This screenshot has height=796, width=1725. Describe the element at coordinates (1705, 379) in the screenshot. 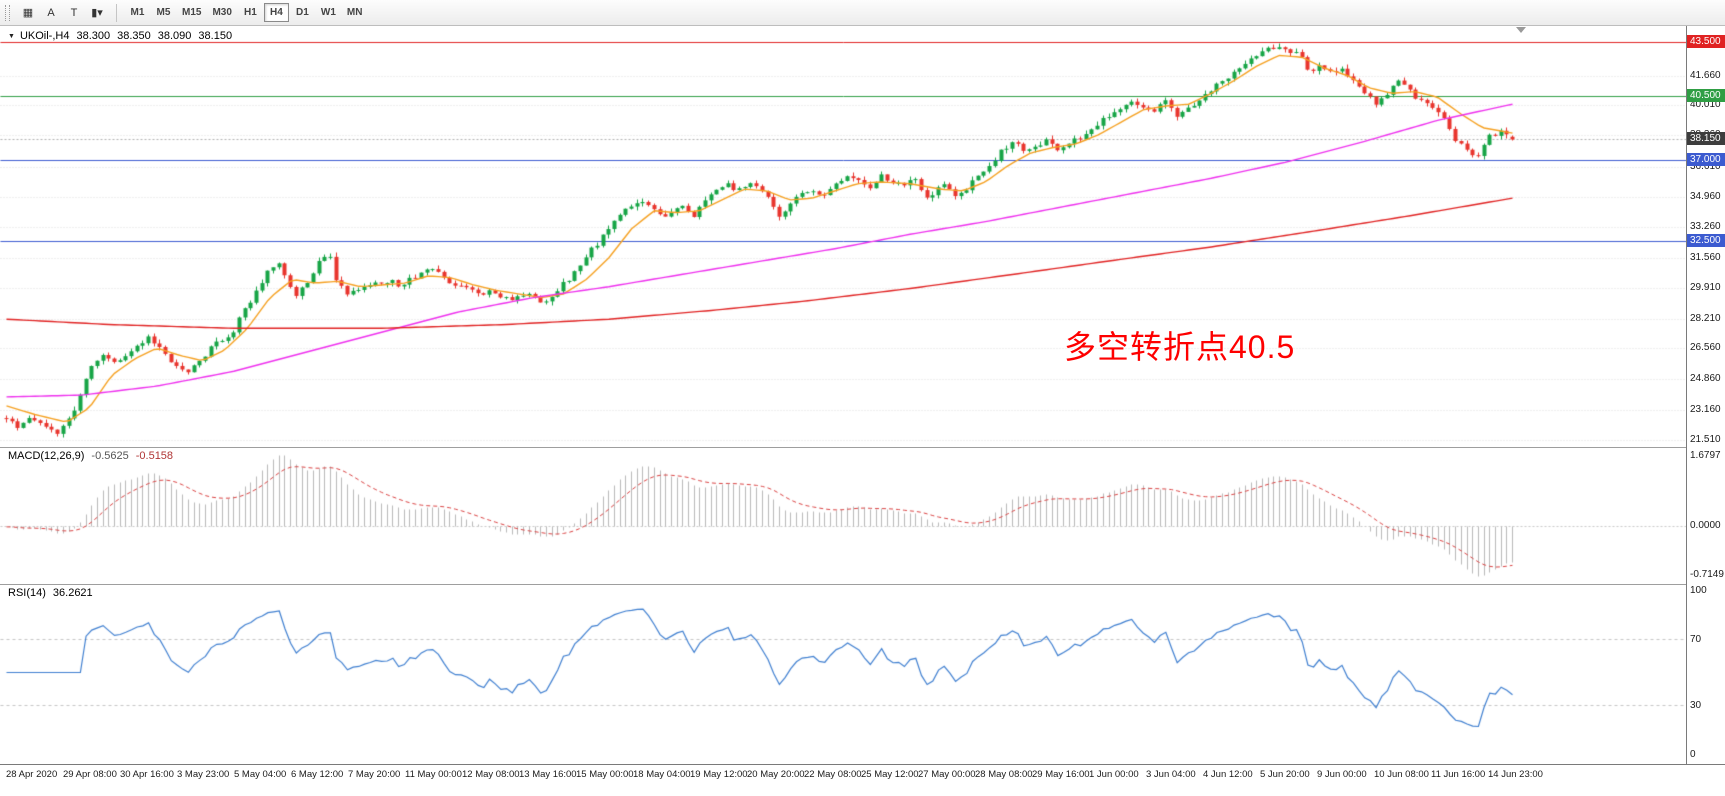

I see `price-tick-label: 24.860` at that location.